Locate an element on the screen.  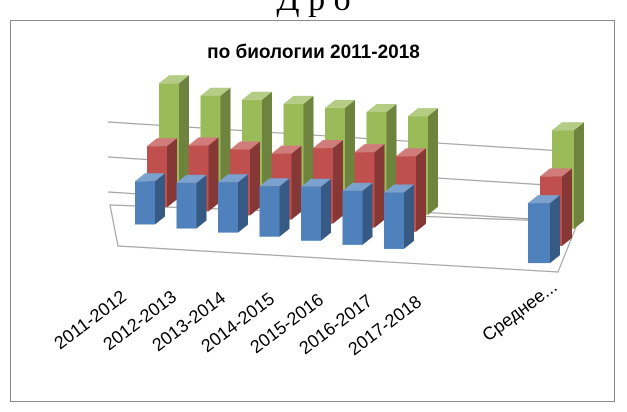
chart-title: по биологии 2011-2018 is located at coordinates (313, 52).